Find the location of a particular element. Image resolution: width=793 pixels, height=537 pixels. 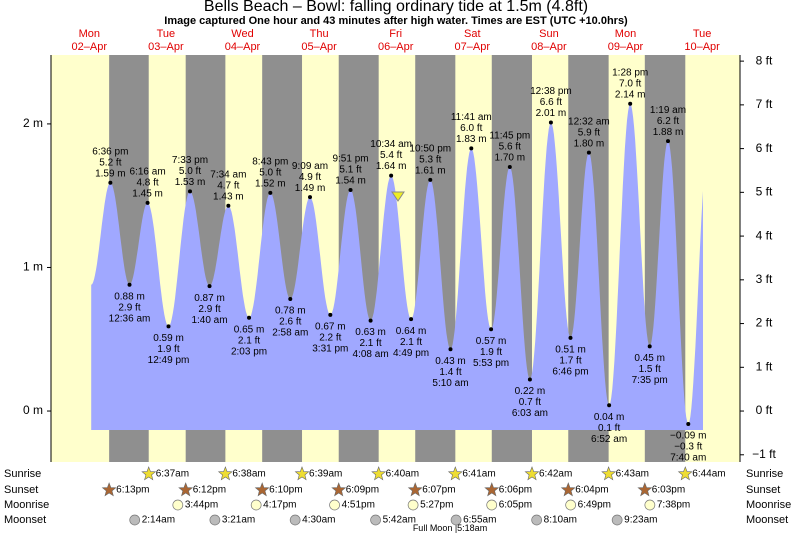

tide-label: 1.7 ft is located at coordinates (570, 360).